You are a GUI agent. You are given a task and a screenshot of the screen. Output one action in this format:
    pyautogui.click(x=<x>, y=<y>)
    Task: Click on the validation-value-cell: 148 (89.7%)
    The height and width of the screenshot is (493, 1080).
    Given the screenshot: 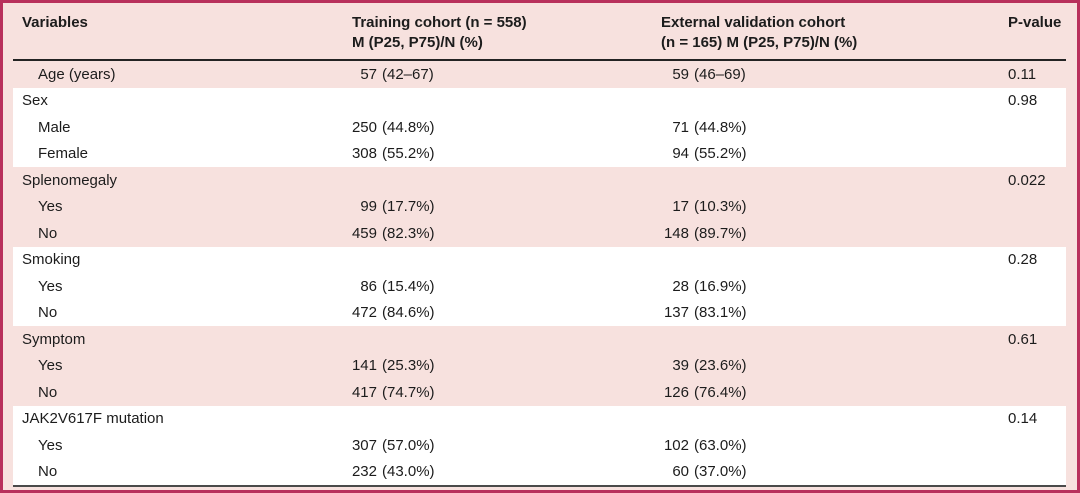 What is the action you would take?
    pyautogui.click(x=831, y=233)
    